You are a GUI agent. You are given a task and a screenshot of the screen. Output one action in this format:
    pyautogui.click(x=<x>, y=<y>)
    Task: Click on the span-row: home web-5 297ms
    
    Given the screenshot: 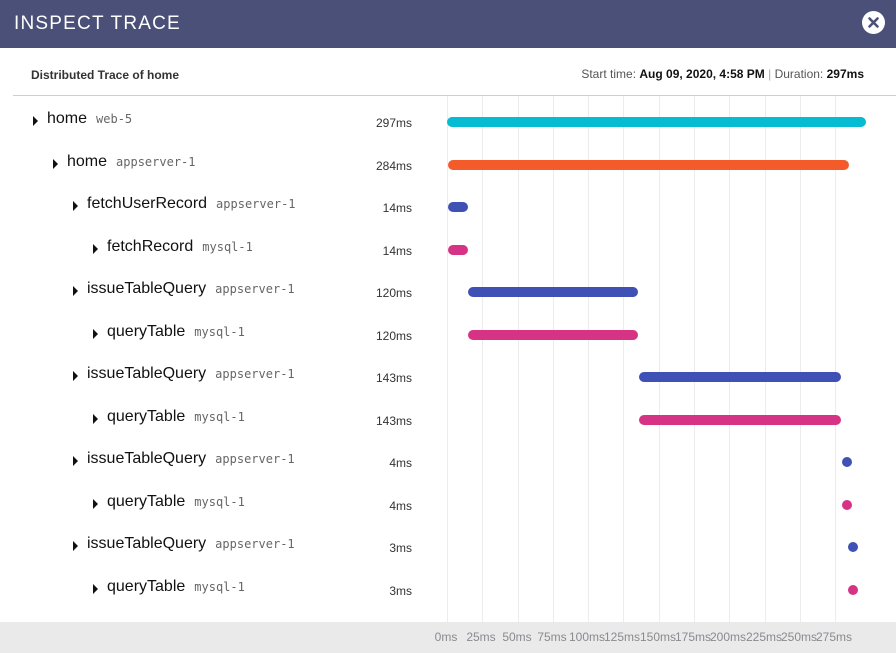 What is the action you would take?
    pyautogui.click(x=448, y=119)
    